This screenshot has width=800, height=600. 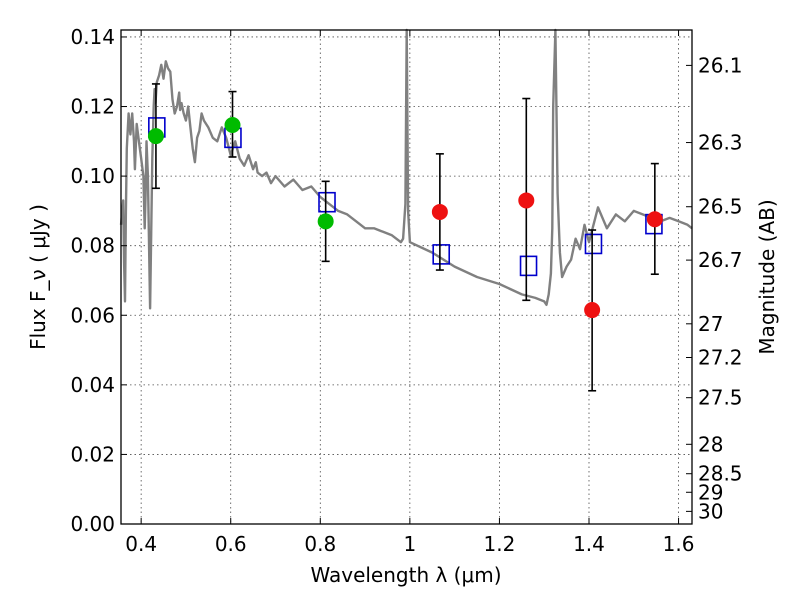 I want to click on x-tick-label: 0.4, so click(x=141, y=544).